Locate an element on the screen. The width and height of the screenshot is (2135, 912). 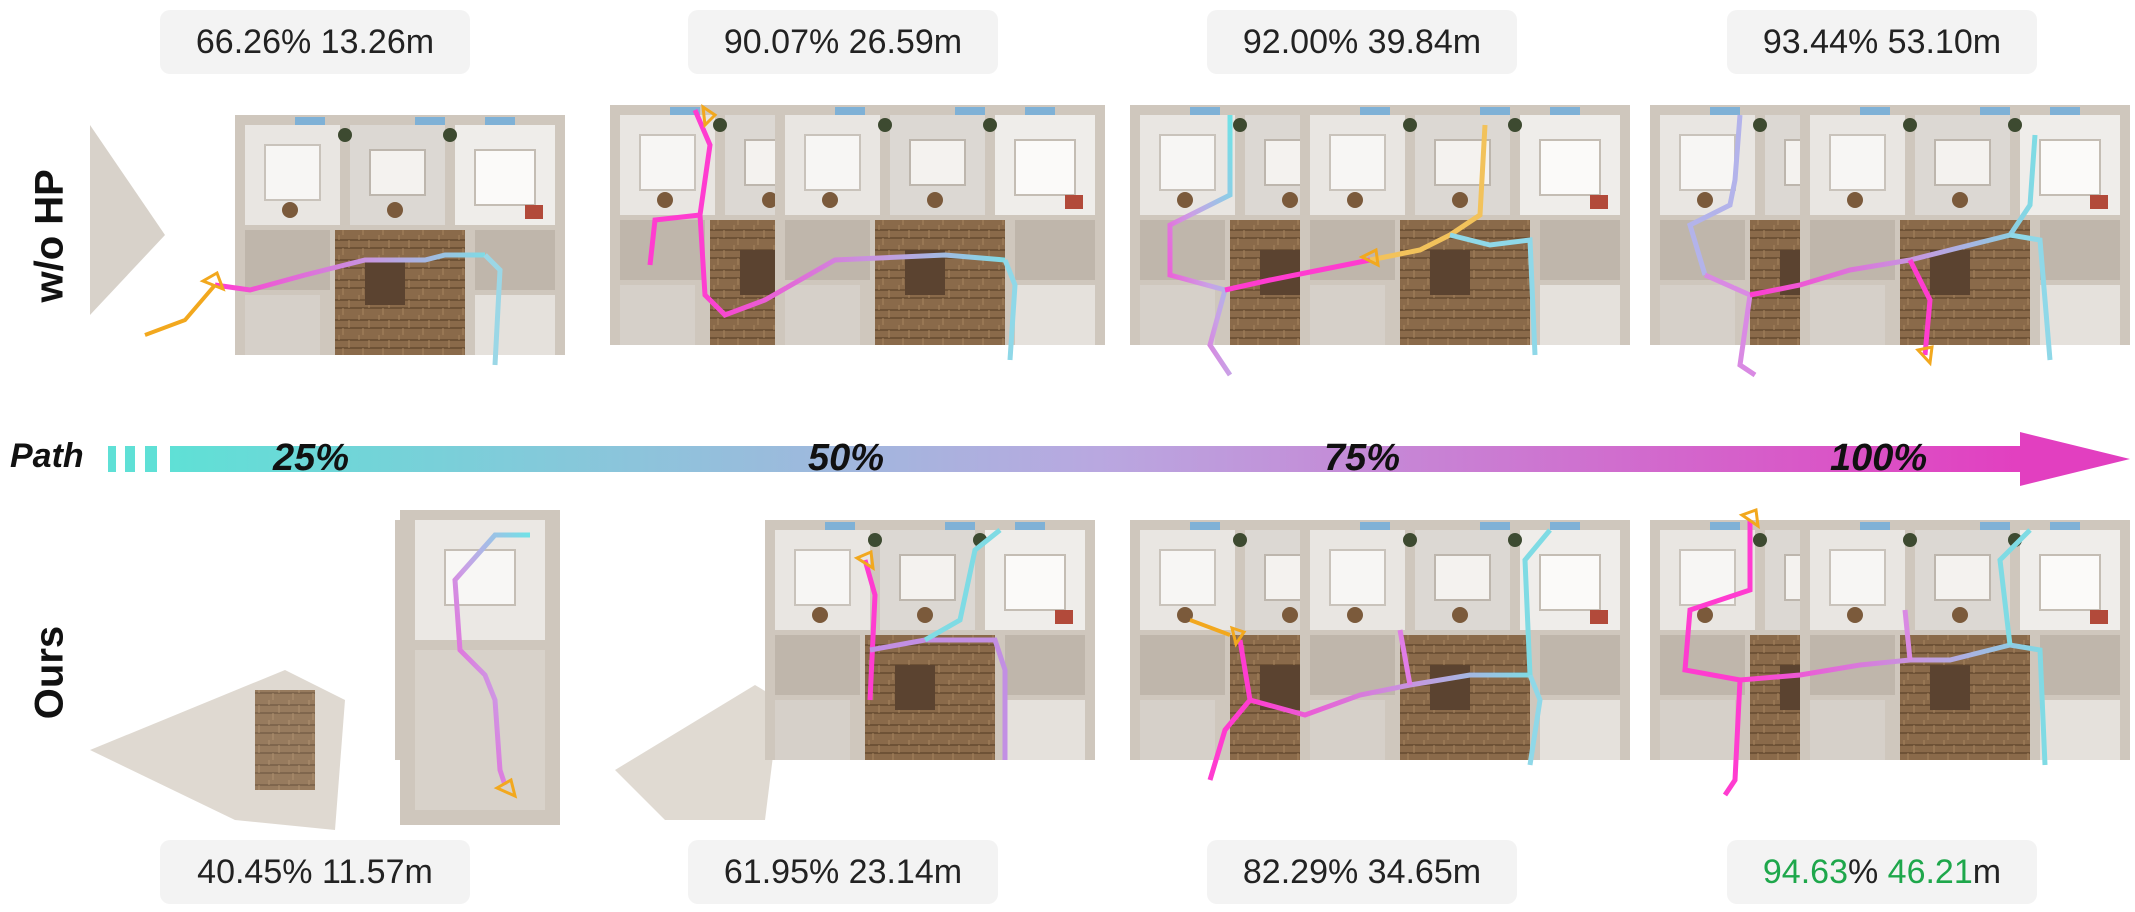
bottom-stat-4-best: 94.63% 46.21 m is located at coordinates (1882, 872).